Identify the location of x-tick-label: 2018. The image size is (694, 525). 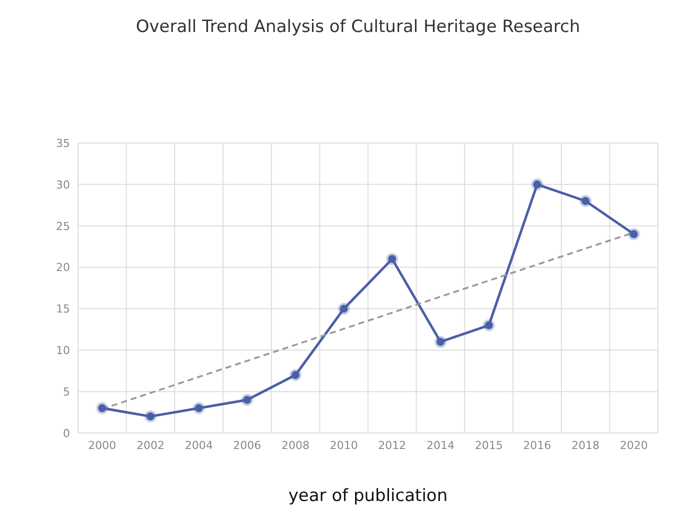
(586, 445).